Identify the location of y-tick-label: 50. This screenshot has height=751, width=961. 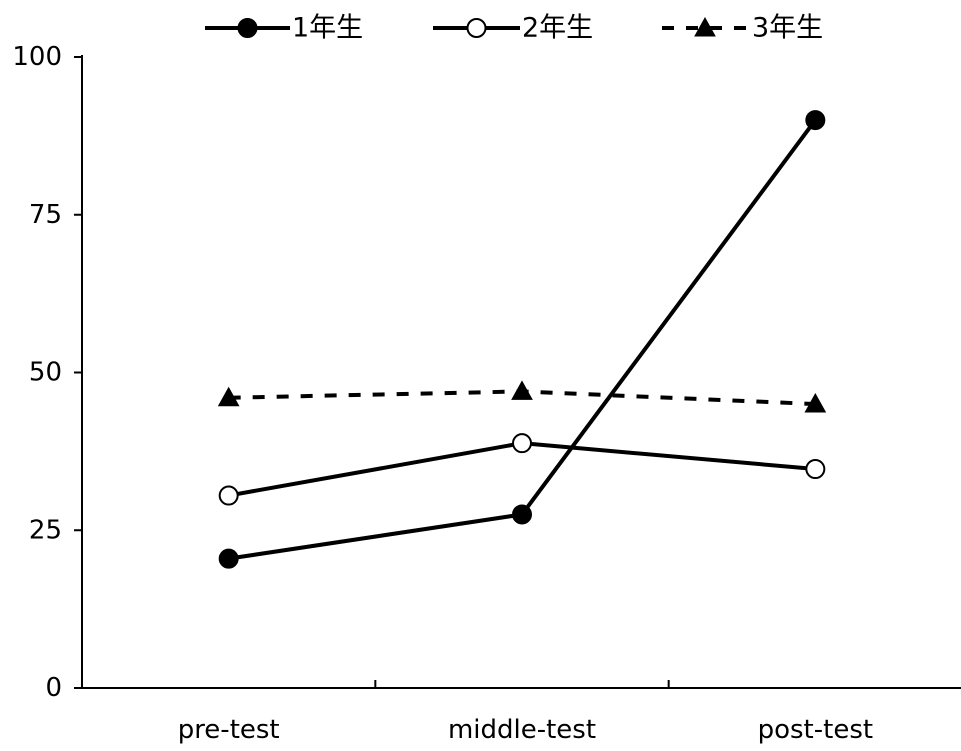
(45, 373).